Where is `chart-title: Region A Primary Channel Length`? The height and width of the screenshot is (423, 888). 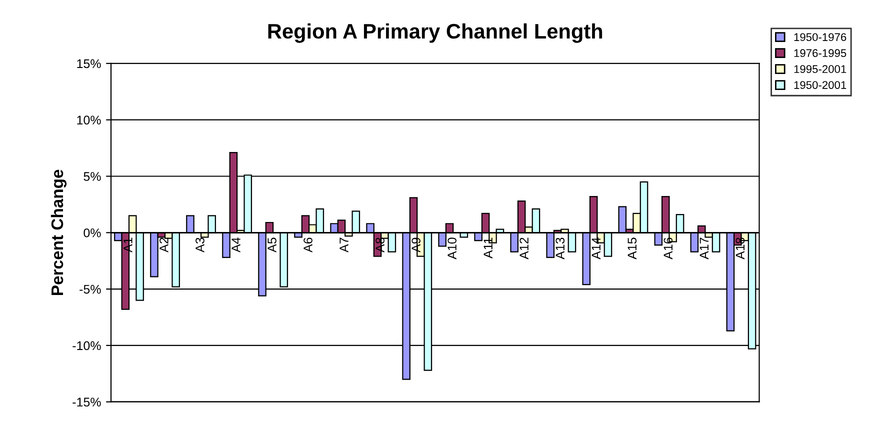
chart-title: Region A Primary Channel Length is located at coordinates (435, 33).